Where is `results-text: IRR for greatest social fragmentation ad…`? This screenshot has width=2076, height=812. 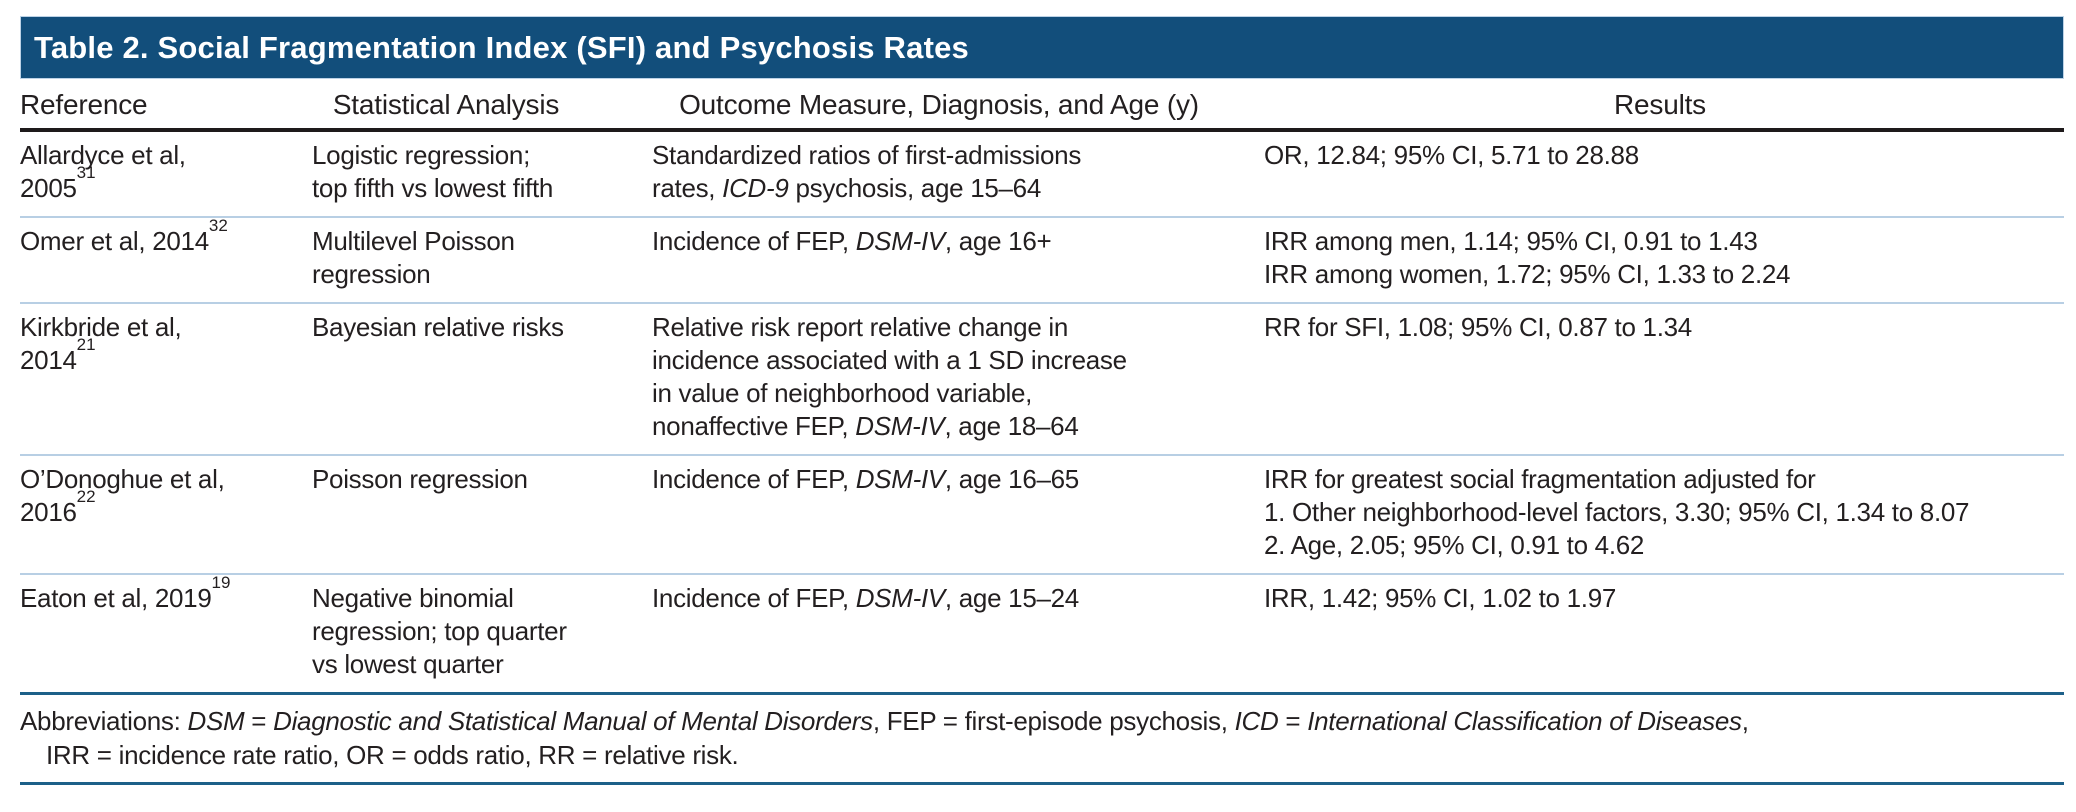 results-text: IRR for greatest social fragmentation ad… is located at coordinates (1617, 512).